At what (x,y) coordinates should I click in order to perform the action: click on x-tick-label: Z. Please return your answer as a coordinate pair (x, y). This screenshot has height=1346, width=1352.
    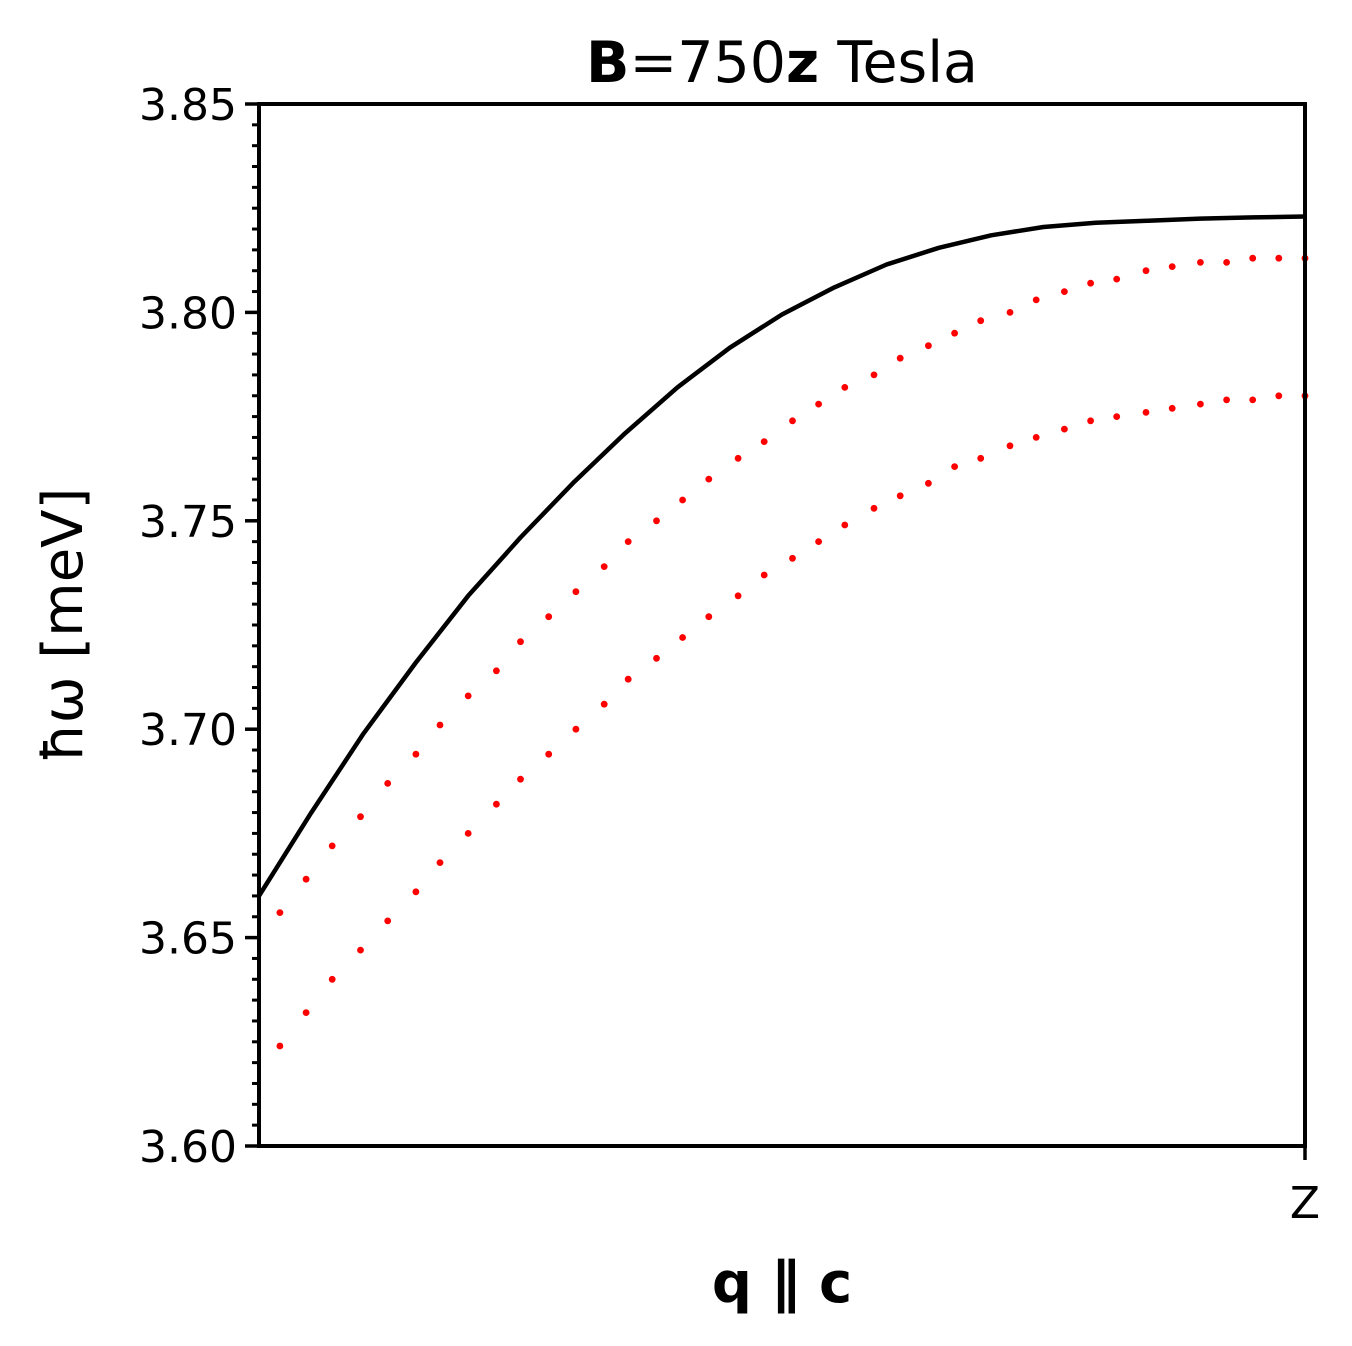
    Looking at the image, I should click on (1305, 1203).